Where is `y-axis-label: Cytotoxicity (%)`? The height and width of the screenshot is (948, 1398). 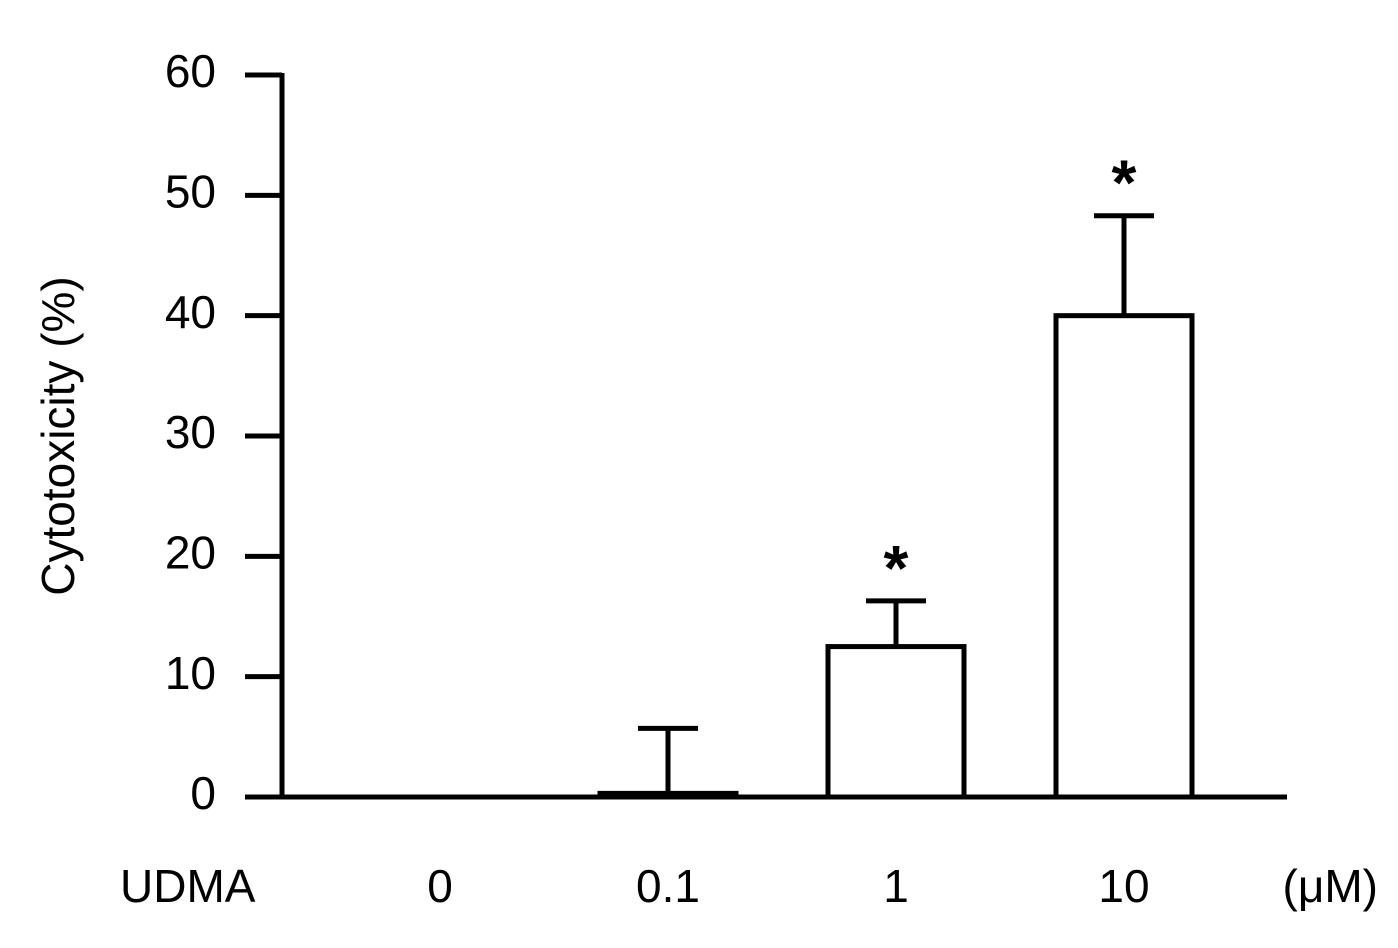 y-axis-label: Cytotoxicity (%) is located at coordinates (58, 435).